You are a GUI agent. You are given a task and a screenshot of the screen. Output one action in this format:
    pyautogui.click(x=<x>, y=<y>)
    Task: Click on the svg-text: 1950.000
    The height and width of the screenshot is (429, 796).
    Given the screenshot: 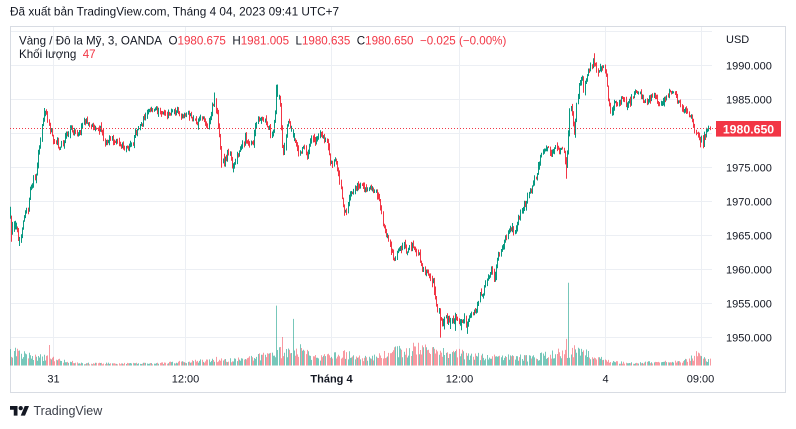 What is the action you would take?
    pyautogui.click(x=749, y=338)
    